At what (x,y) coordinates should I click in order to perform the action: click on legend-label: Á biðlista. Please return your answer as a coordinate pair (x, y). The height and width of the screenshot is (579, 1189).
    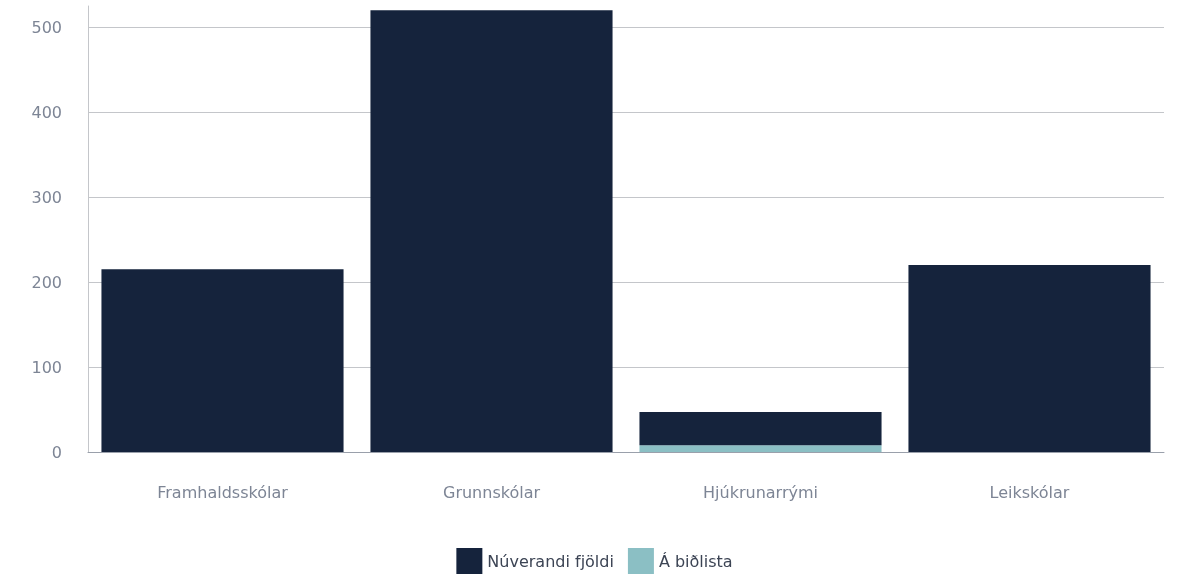
    Looking at the image, I should click on (695, 561).